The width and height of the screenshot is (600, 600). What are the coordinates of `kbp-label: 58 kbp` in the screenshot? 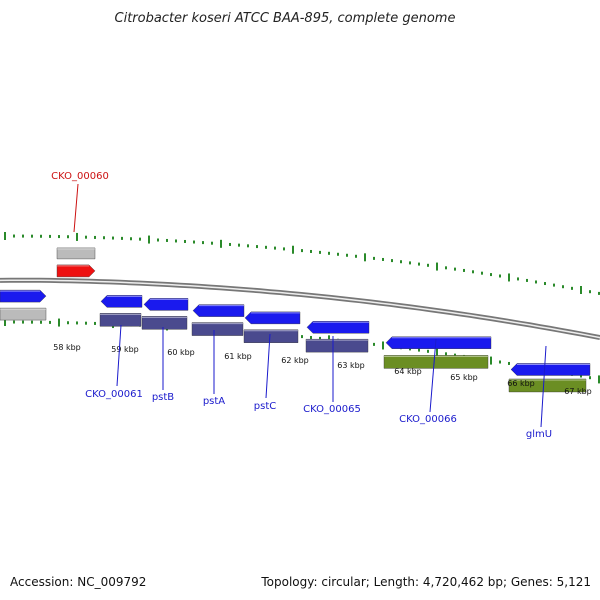 It's located at (67, 347).